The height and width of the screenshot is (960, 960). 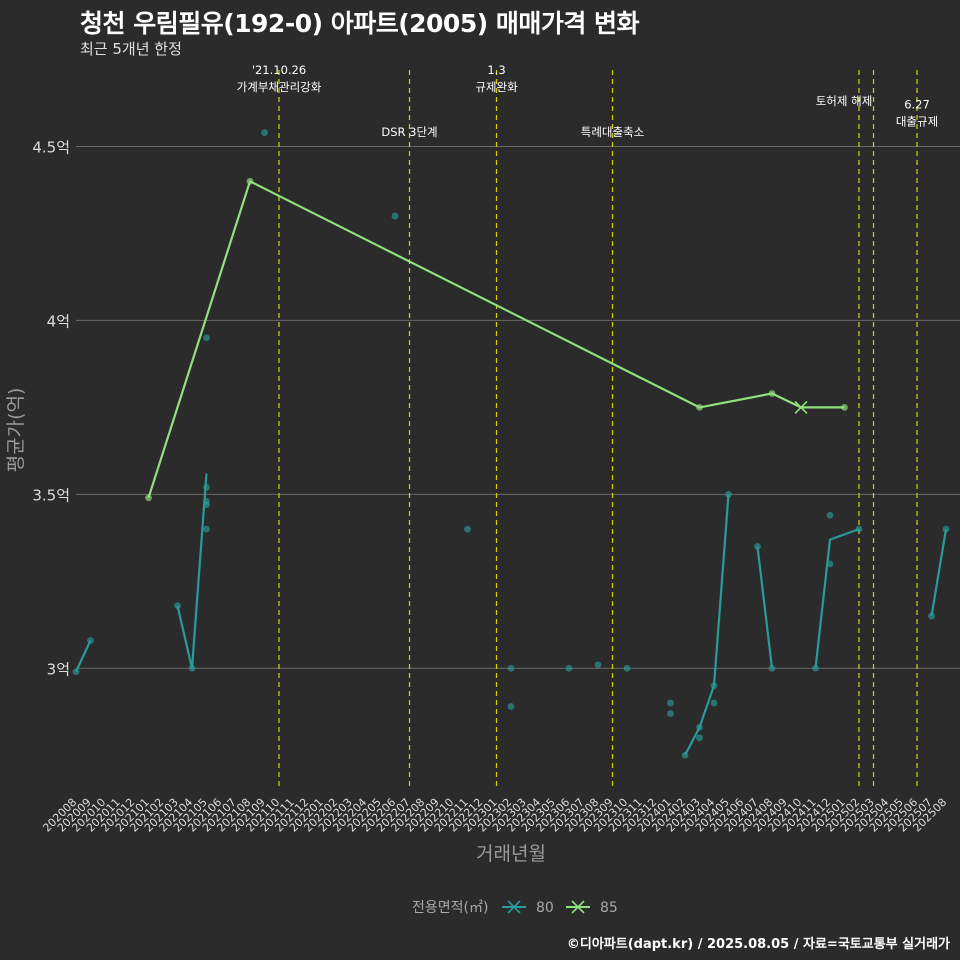 I want to click on legend: 전용면적(㎡) 80 85, so click(x=515, y=908).